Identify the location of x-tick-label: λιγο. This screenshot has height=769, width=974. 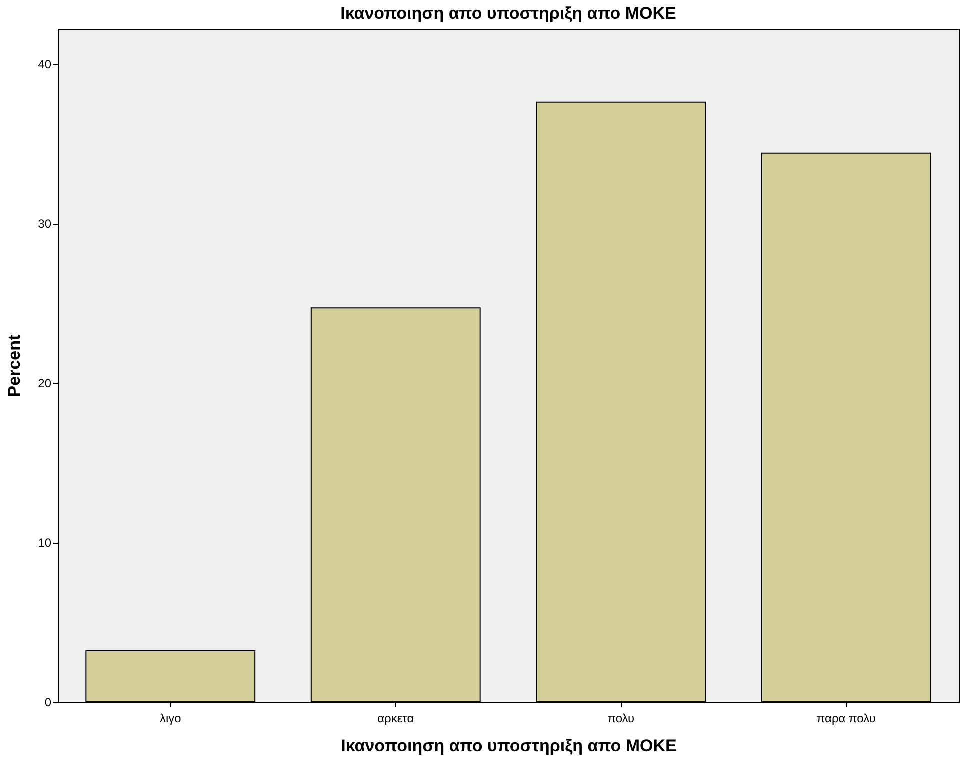
(171, 719).